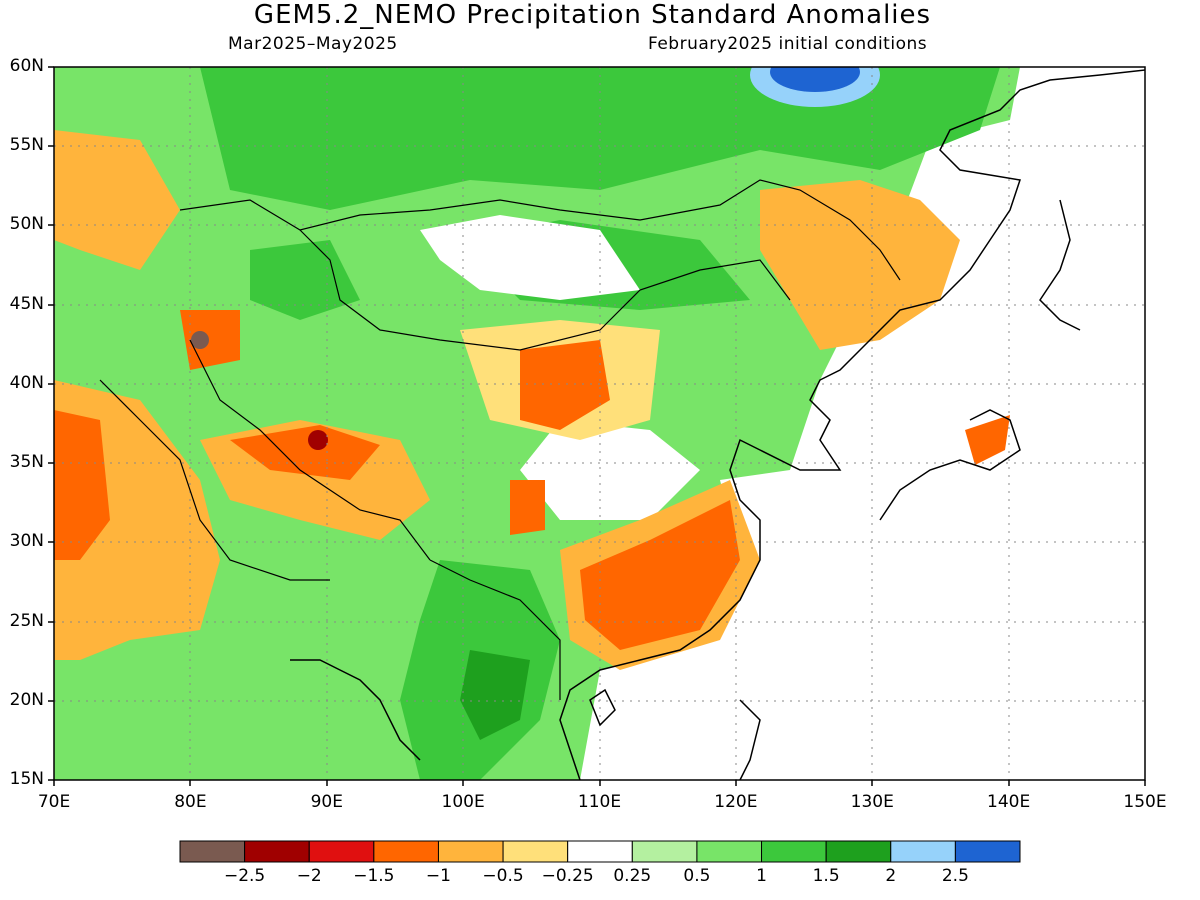 This screenshot has height=900, width=1200. Describe the element at coordinates (565, 385) in the screenshot. I see `dry-inner-mongolia-core` at that location.